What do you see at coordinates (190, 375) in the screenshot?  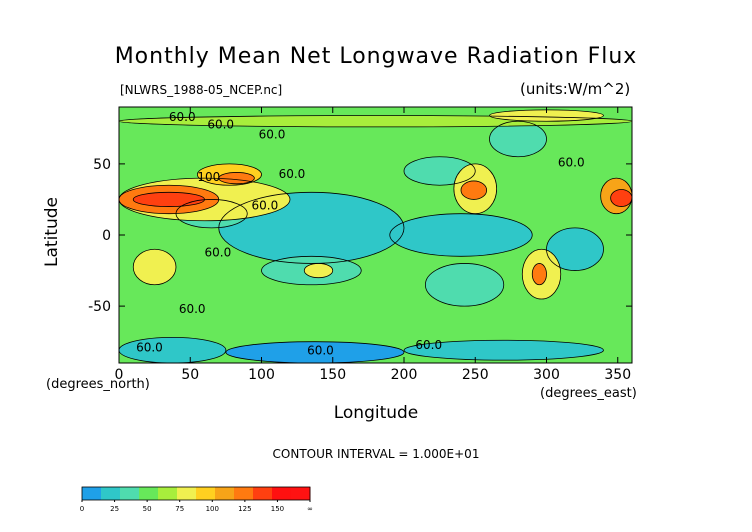 I see `x-tick-label: 50` at bounding box center [190, 375].